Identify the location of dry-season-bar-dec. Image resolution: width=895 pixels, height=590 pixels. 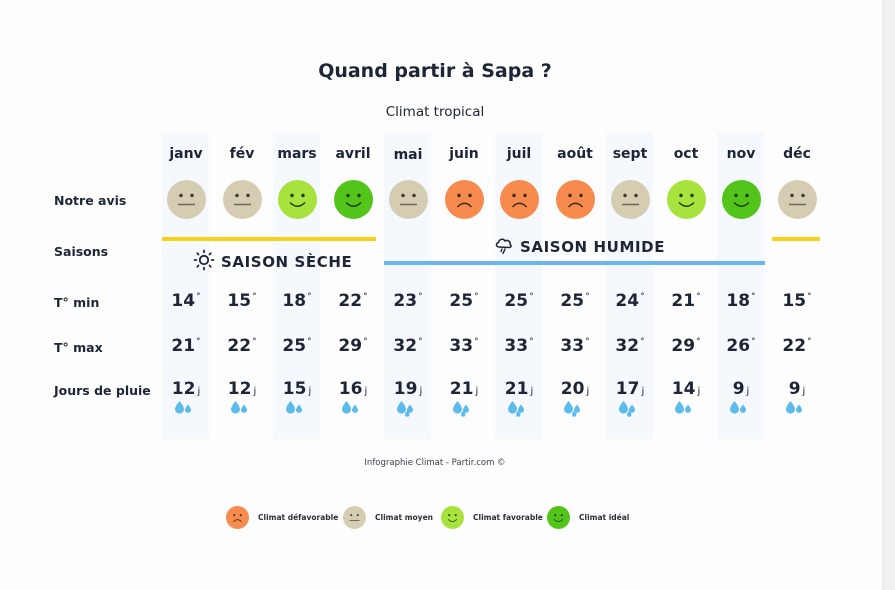
(796, 239).